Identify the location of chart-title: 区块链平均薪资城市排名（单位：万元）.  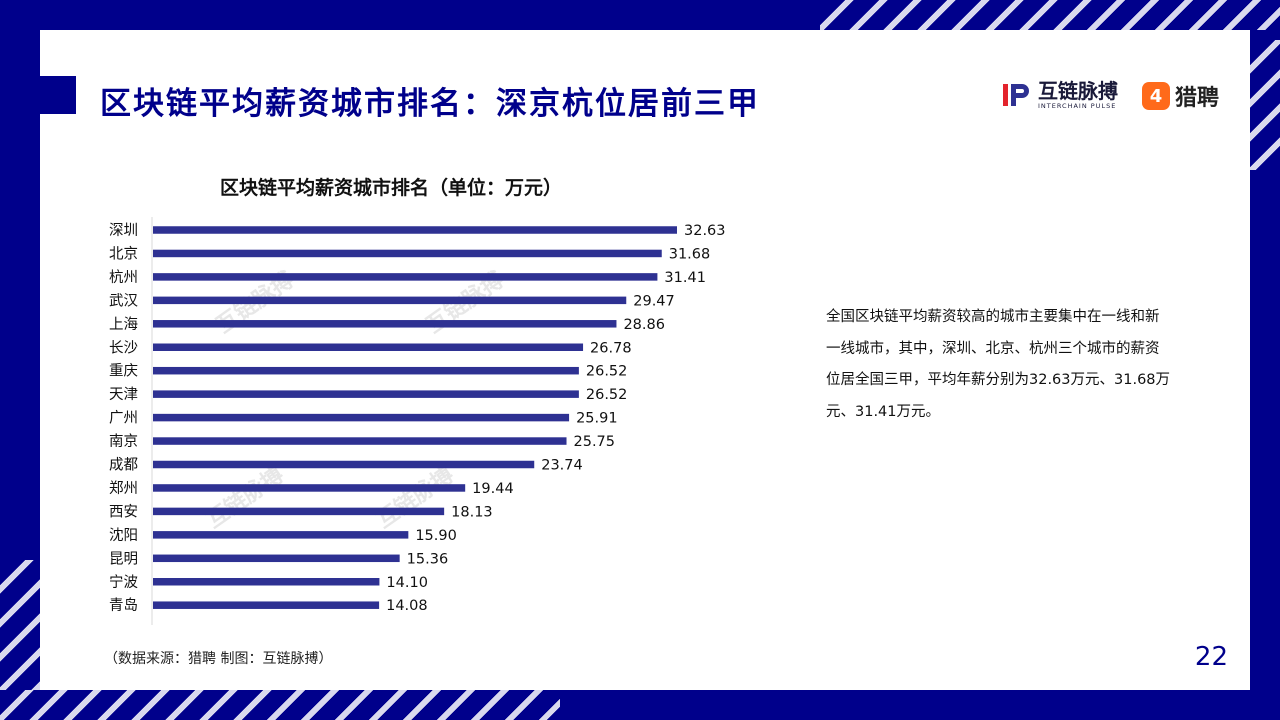
(391, 188).